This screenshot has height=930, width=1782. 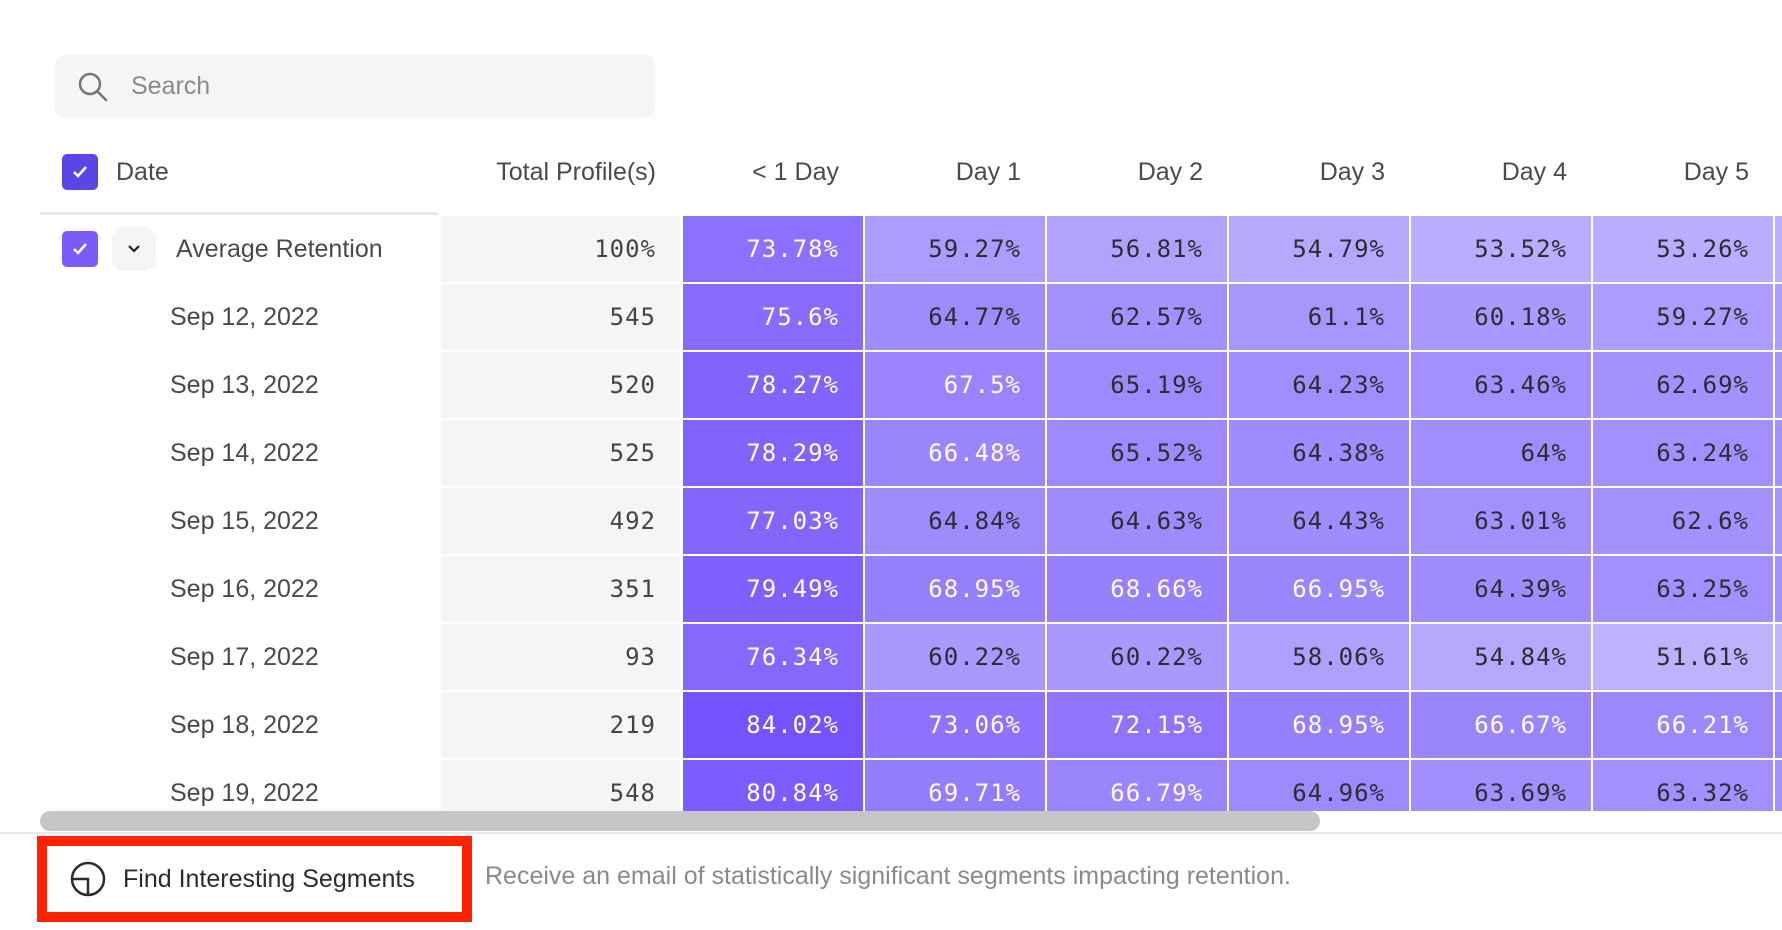 What do you see at coordinates (1319, 521) in the screenshot?
I see `retention-cell: 64.43%` at bounding box center [1319, 521].